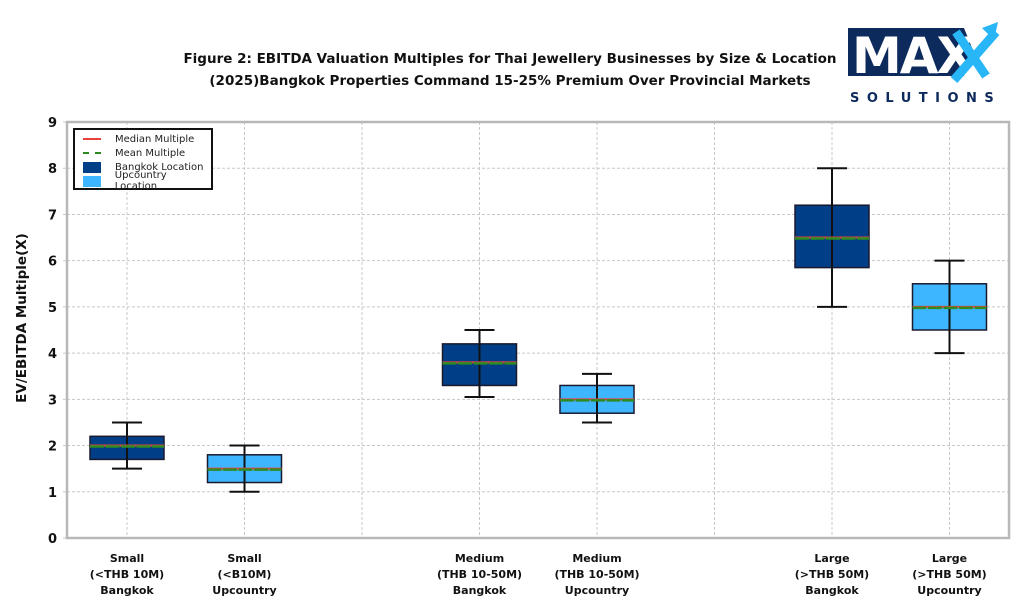  What do you see at coordinates (52, 447) in the screenshot?
I see `y-tick-label: 2` at bounding box center [52, 447].